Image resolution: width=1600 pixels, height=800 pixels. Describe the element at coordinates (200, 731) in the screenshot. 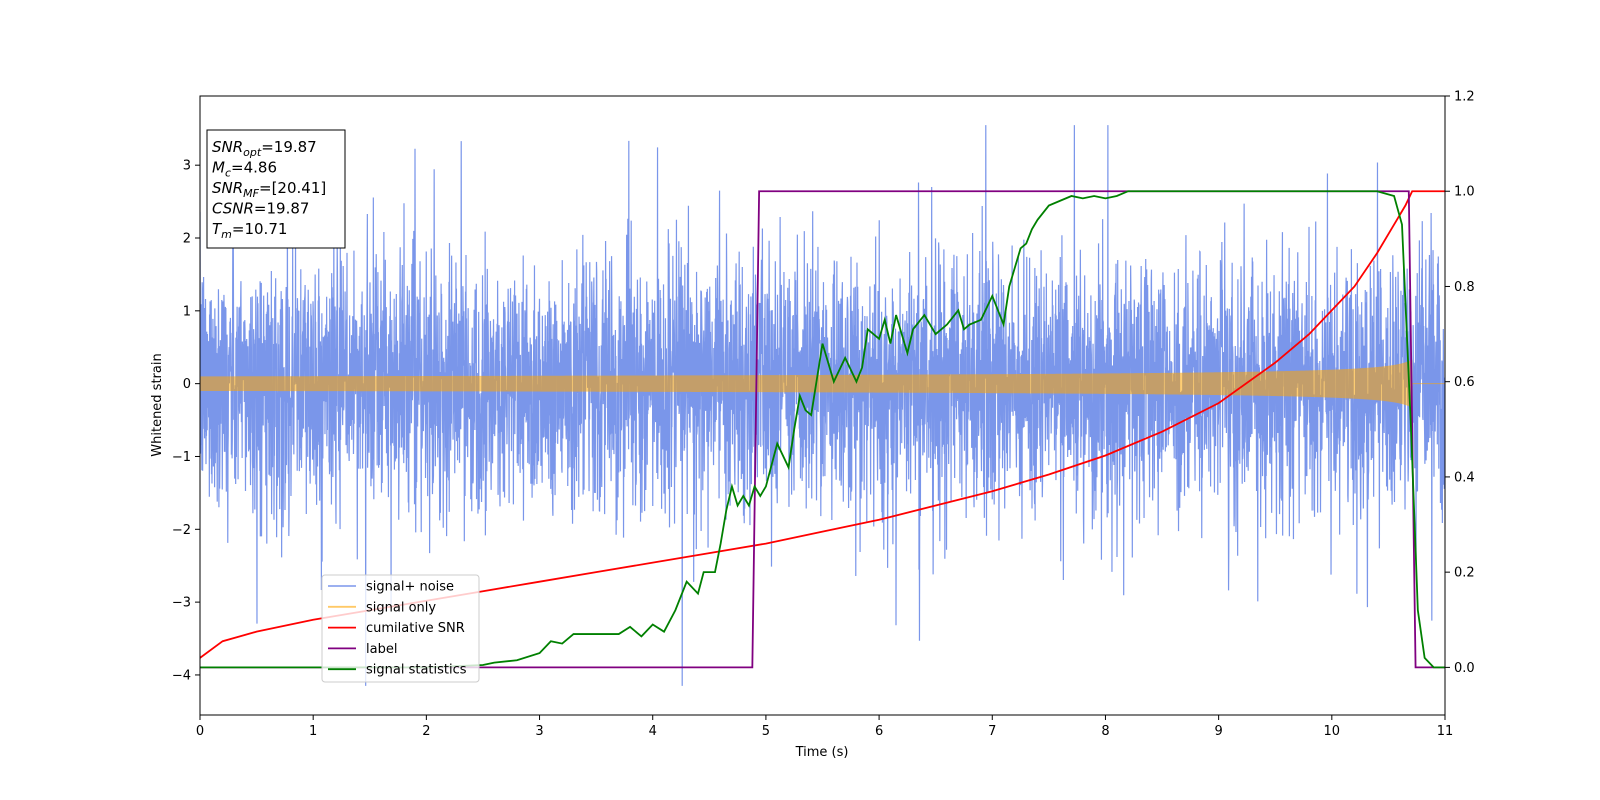

I see `x-tick-label: 0` at that location.